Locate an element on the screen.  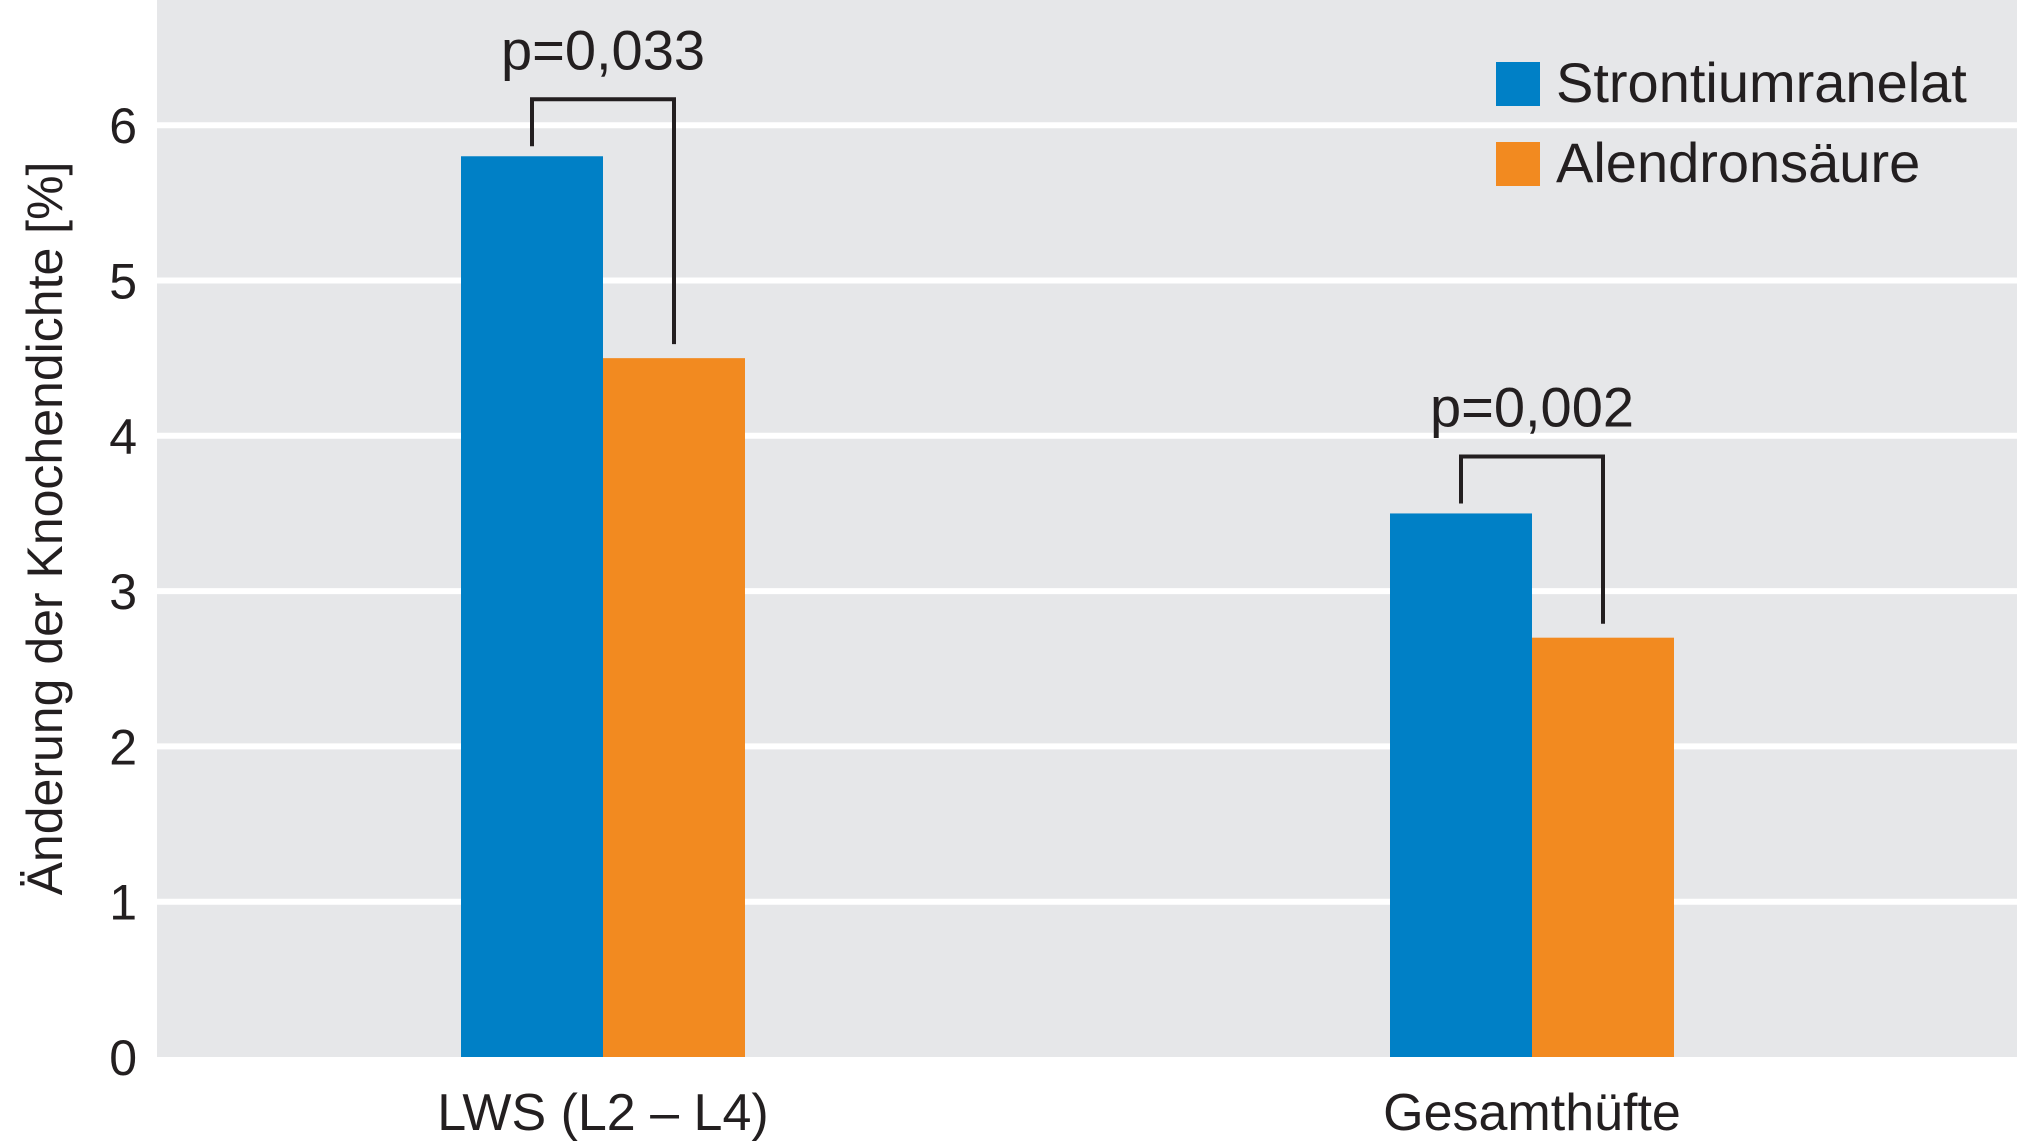
y-tick-label: 4 is located at coordinates (123, 437).